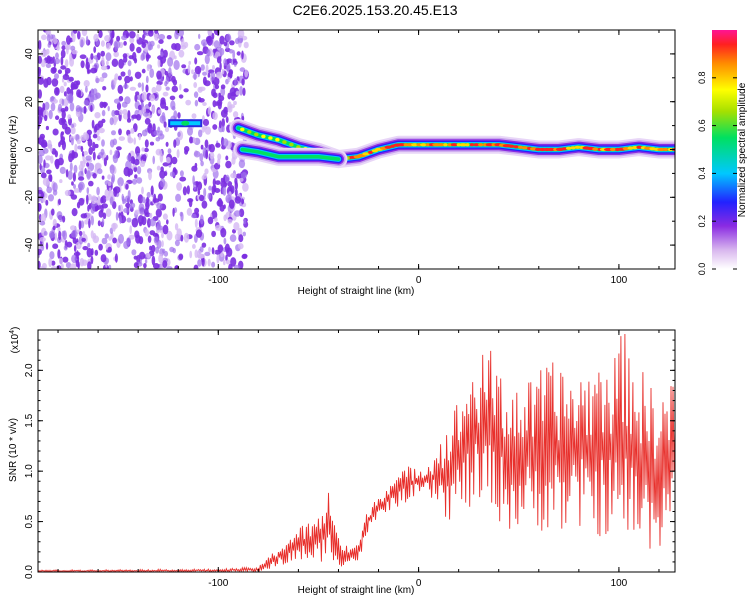 This screenshot has width=750, height=600. Describe the element at coordinates (290, 154) in the screenshot. I see `secondary-trace-layer` at that location.